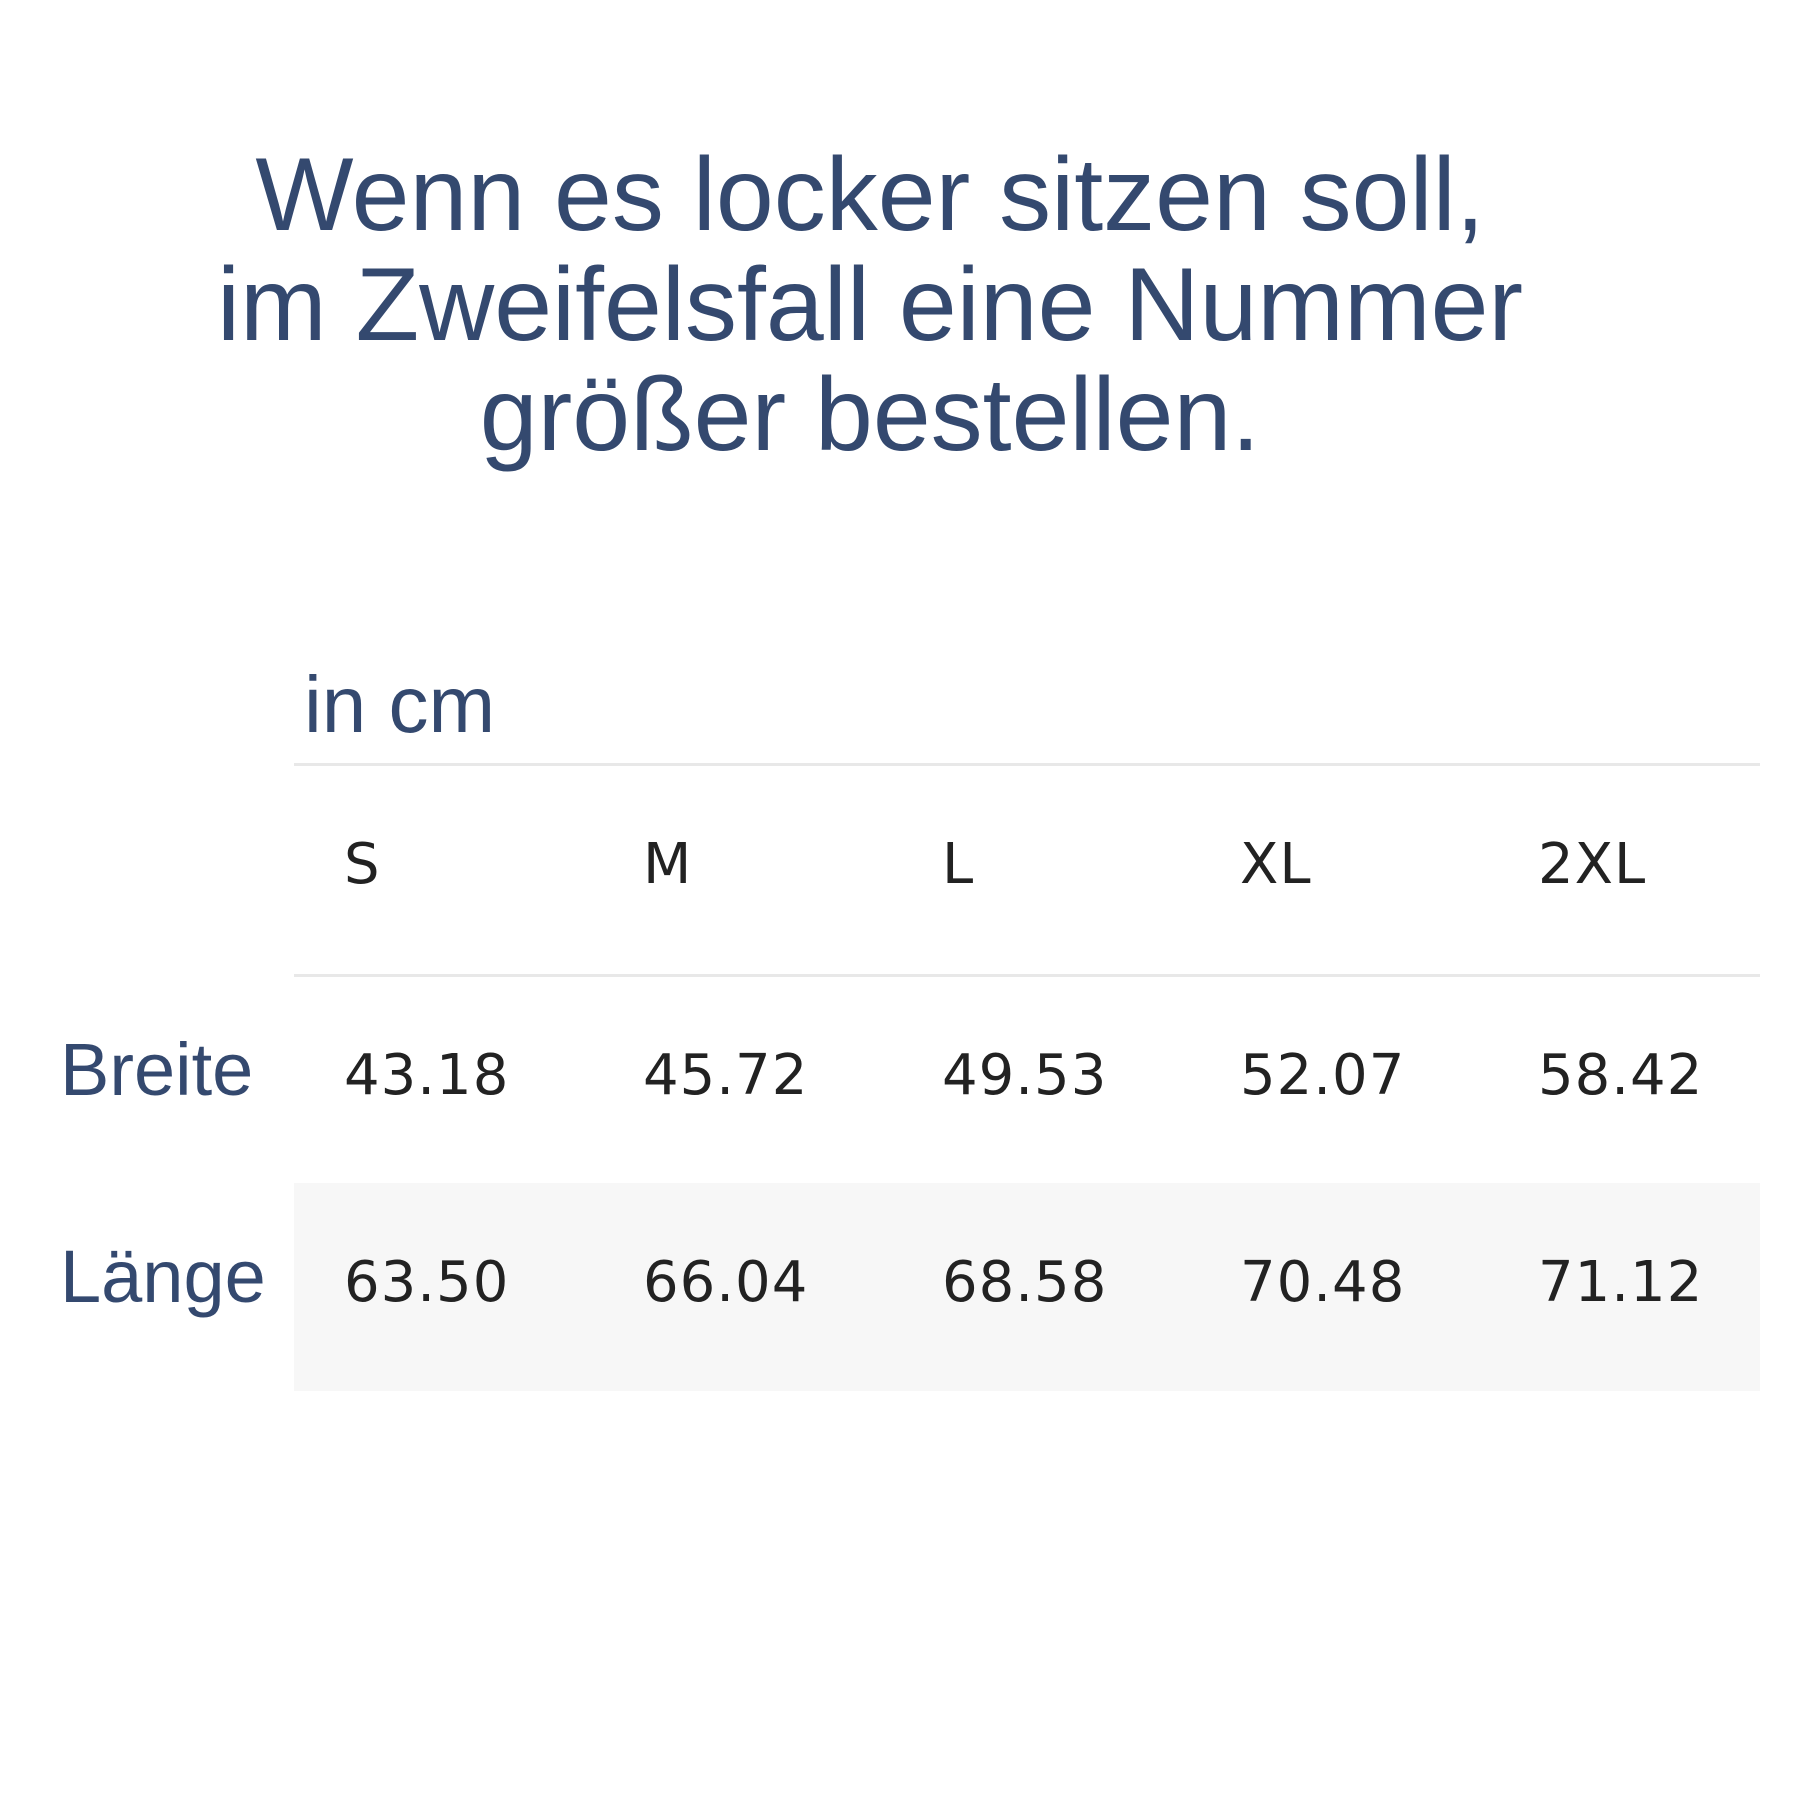 Image resolution: width=1800 pixels, height=1800 pixels. I want to click on table-cell: 63.50, so click(427, 1282).